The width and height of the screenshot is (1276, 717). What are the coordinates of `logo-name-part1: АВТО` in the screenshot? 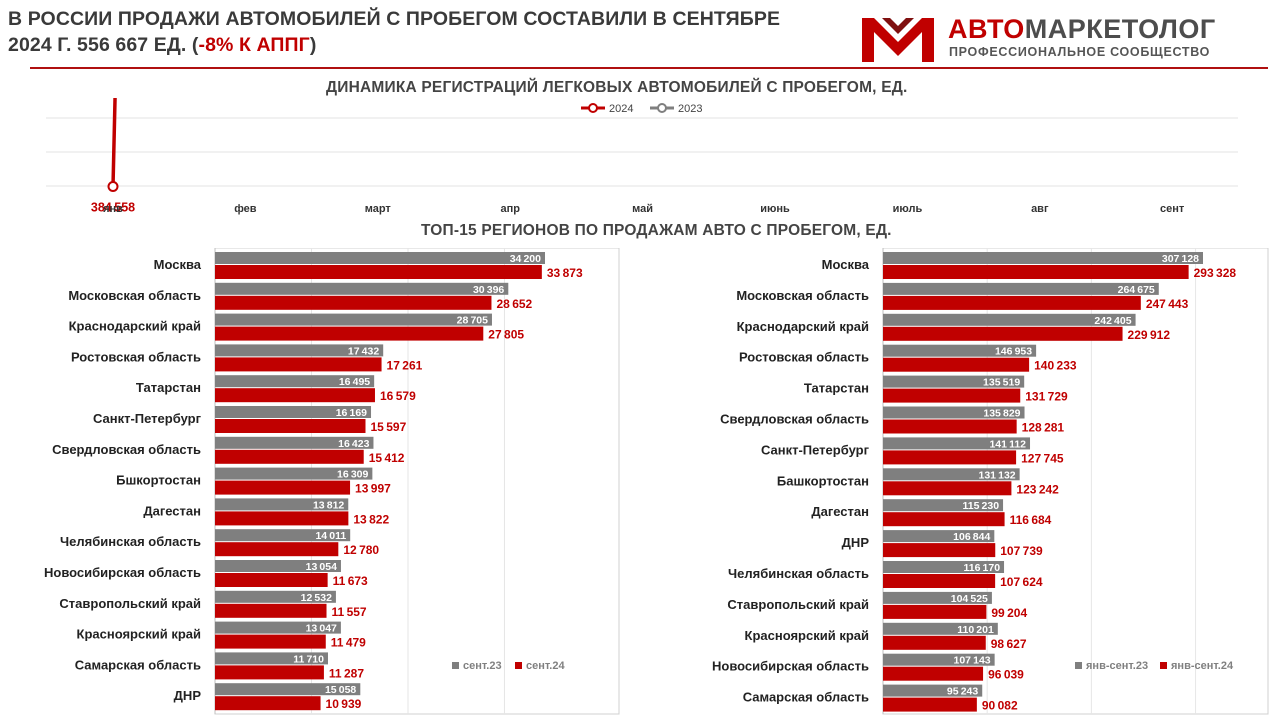 It's located at (986, 29).